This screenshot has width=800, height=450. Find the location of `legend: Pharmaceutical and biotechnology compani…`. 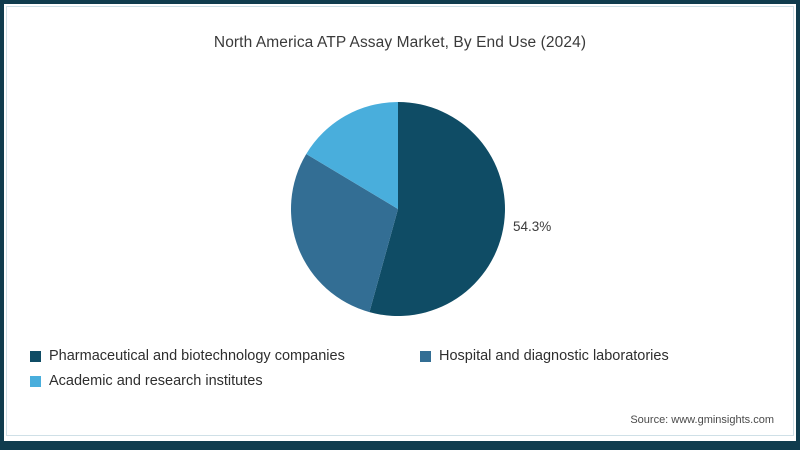

legend: Pharmaceutical and biotechnology compani… is located at coordinates (400, 374).